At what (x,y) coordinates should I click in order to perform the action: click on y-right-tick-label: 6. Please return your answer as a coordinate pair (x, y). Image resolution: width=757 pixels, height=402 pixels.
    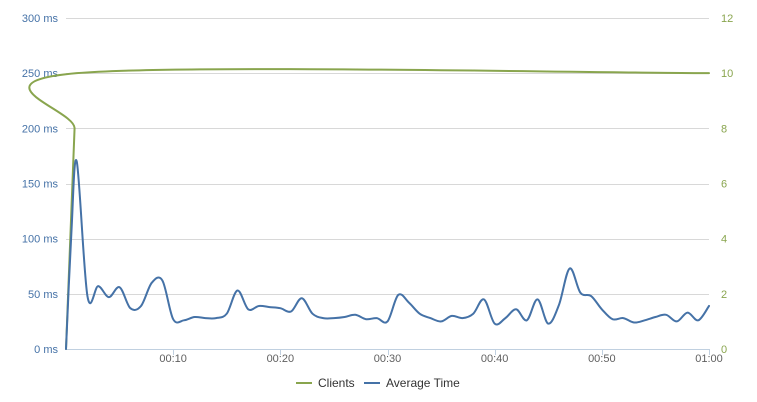
    Looking at the image, I should click on (724, 185).